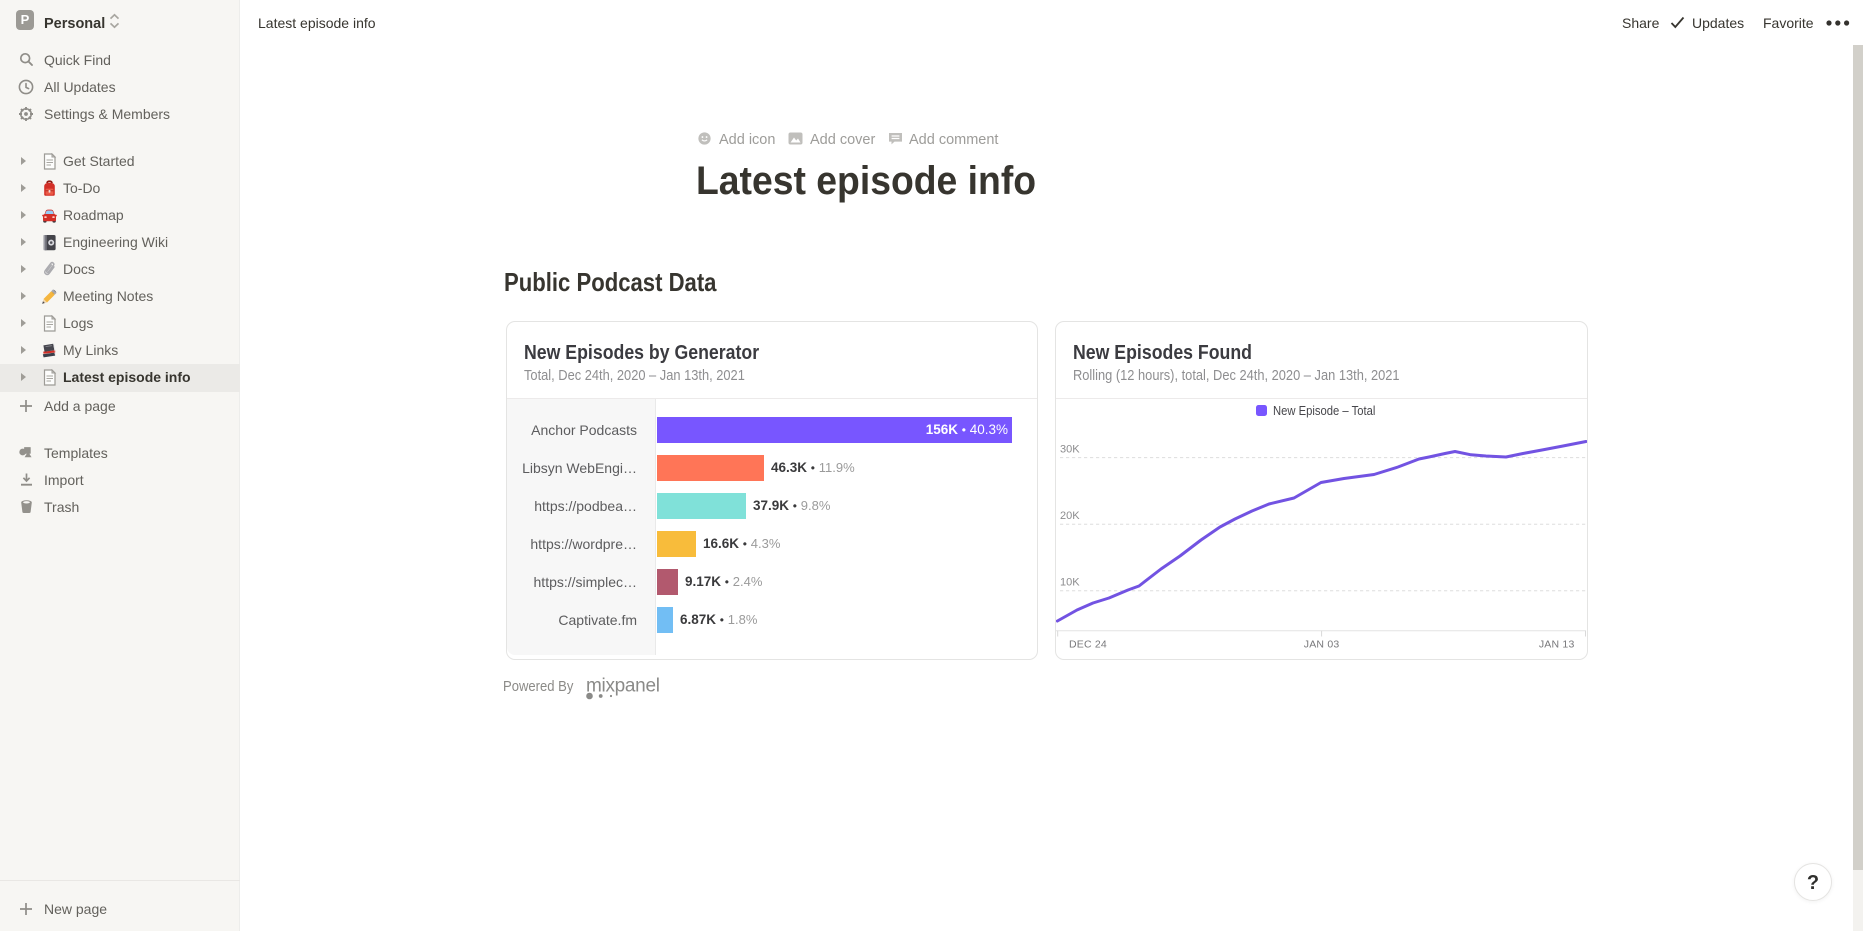 Image resolution: width=1863 pixels, height=931 pixels. I want to click on svg-text: JAN 13, so click(1557, 645).